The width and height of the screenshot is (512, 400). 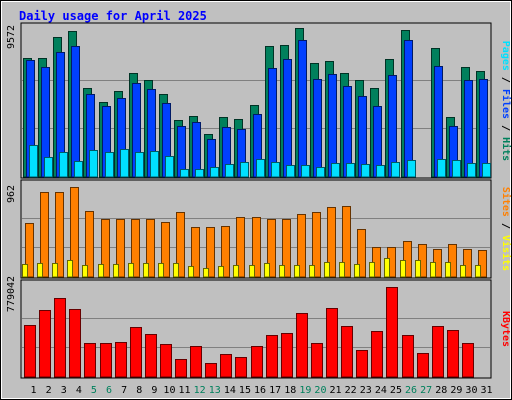 I want to click on x-tick-label: 6, so click(x=109, y=390).